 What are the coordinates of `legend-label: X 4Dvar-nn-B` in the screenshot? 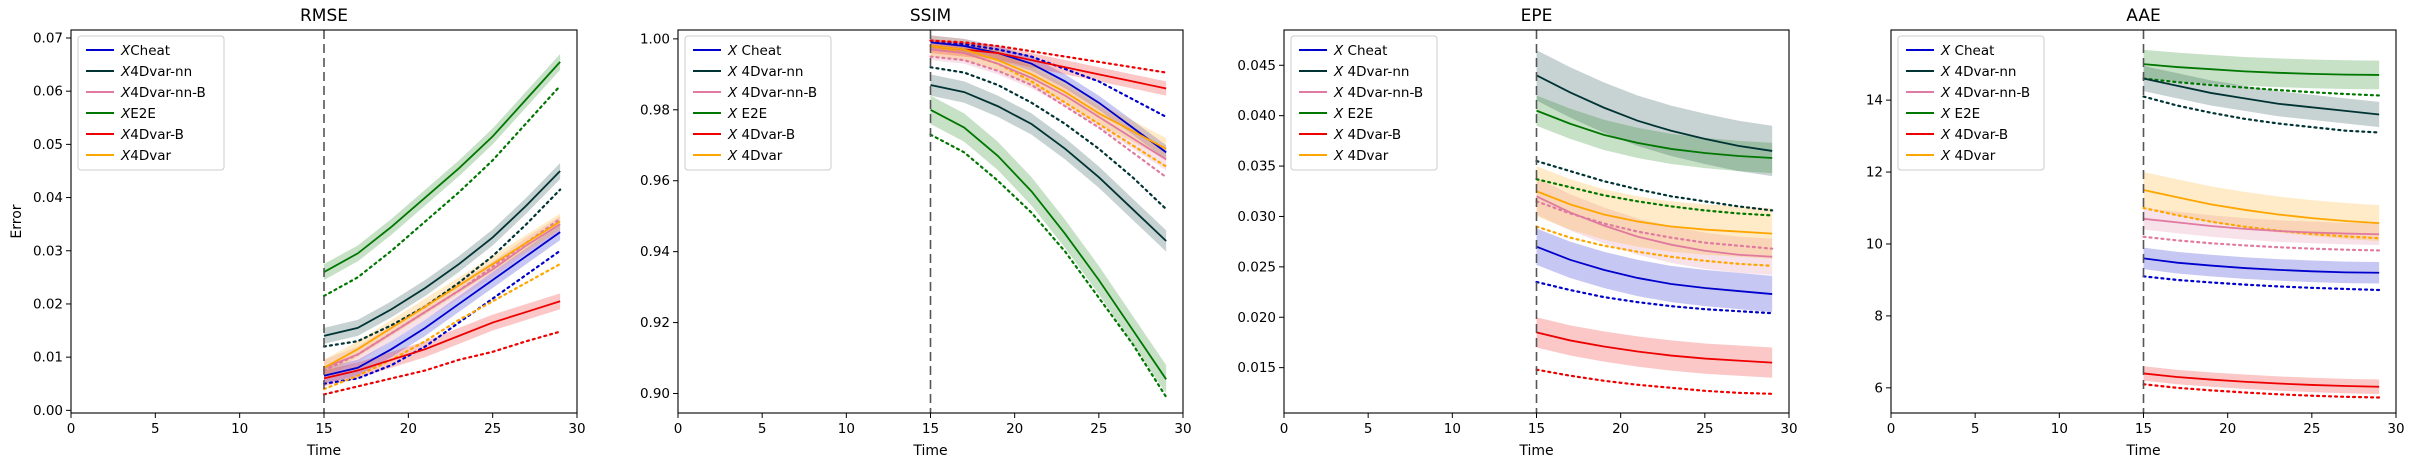 It's located at (1378, 93).